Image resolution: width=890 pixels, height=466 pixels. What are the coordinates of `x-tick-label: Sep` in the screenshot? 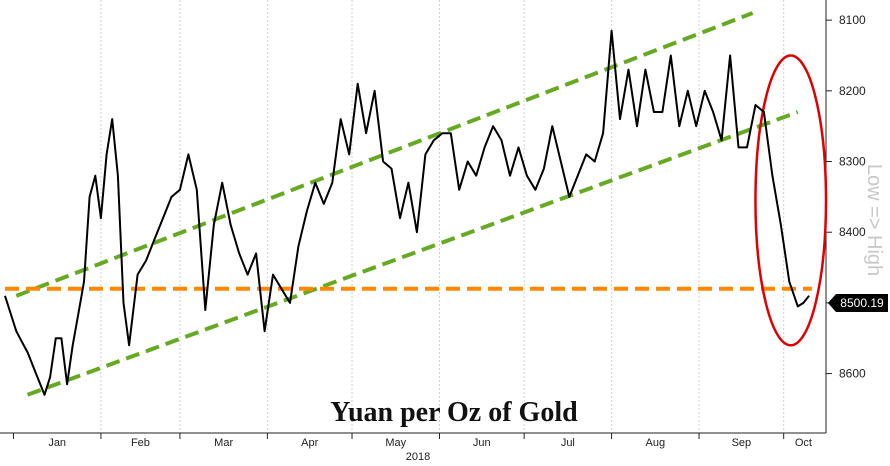 It's located at (742, 443).